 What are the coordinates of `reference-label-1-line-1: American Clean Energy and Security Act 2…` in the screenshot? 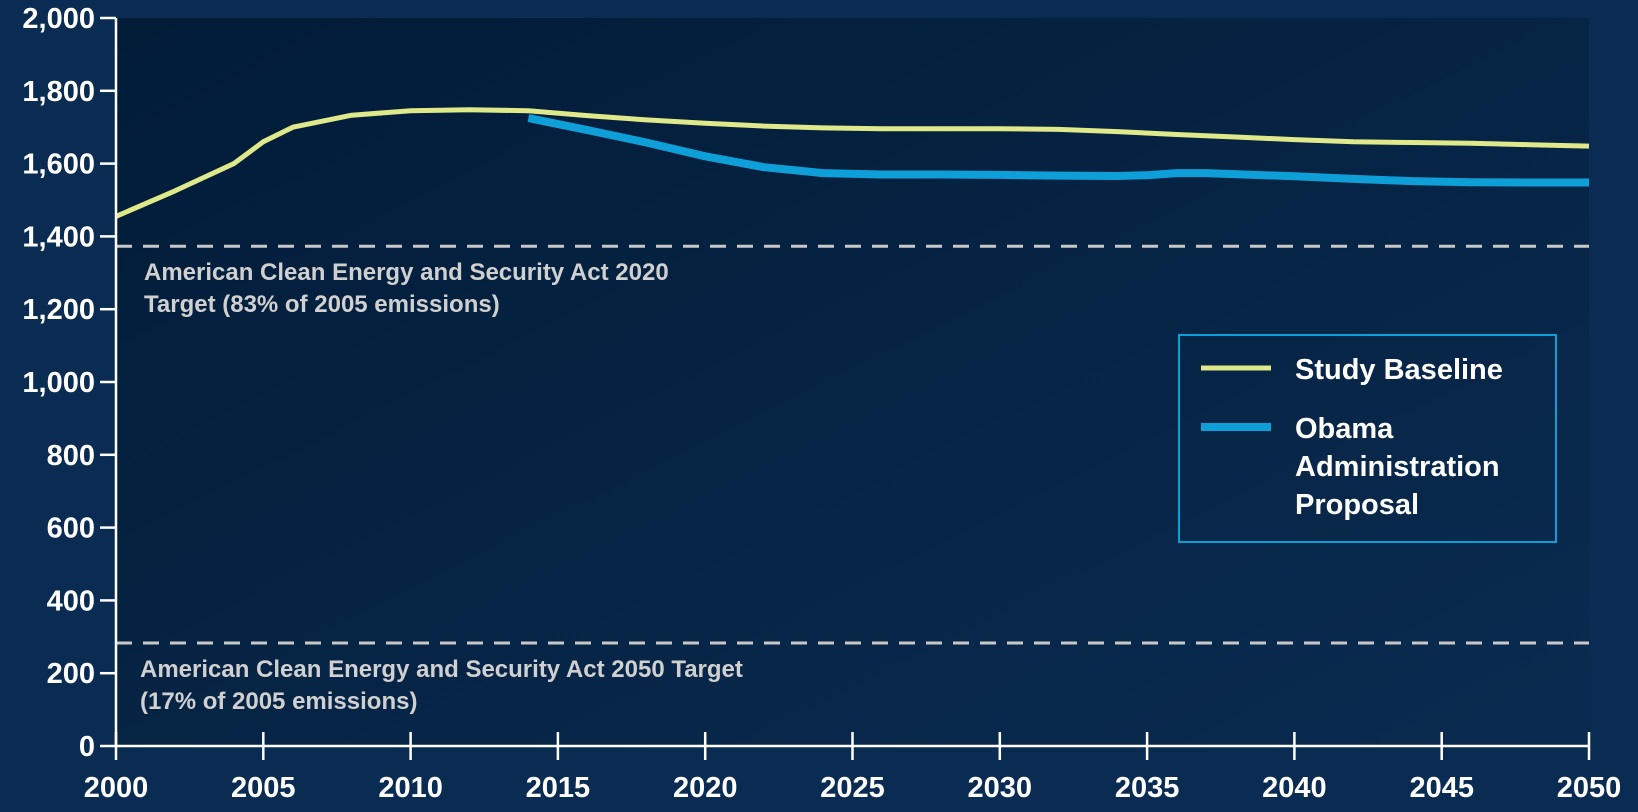 It's located at (406, 272).